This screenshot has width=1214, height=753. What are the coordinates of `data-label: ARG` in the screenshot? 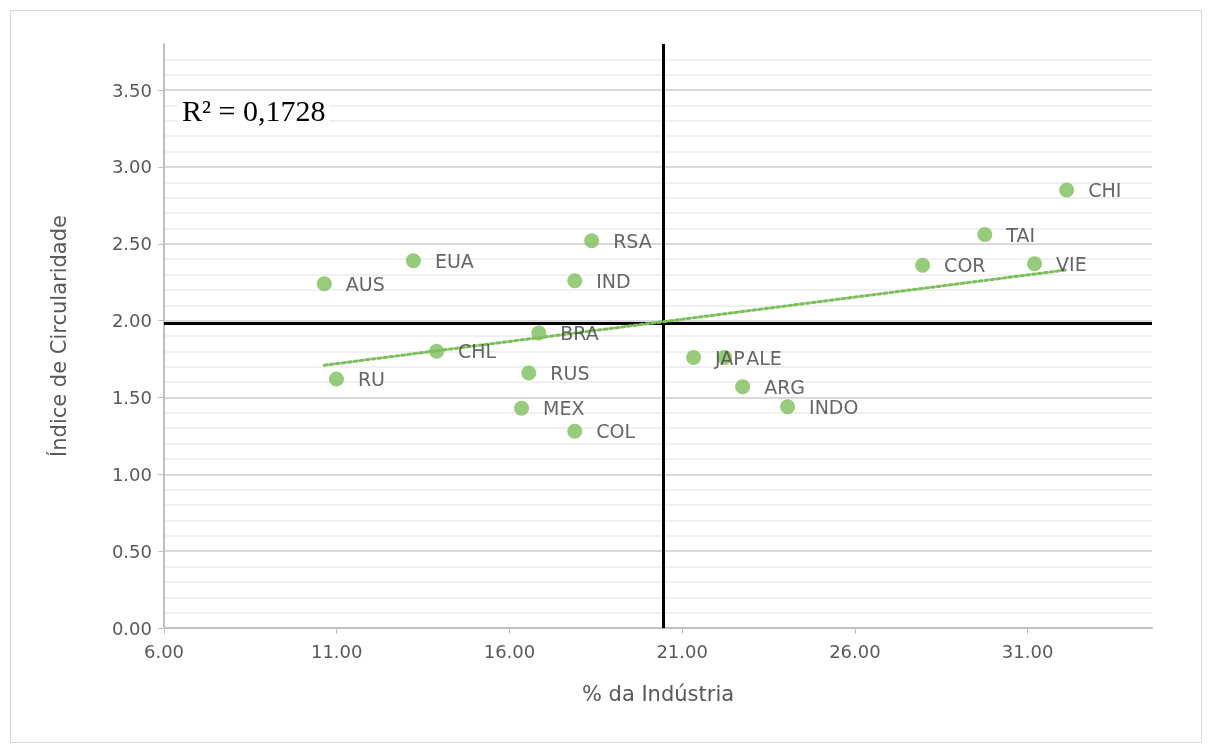 It's located at (785, 386).